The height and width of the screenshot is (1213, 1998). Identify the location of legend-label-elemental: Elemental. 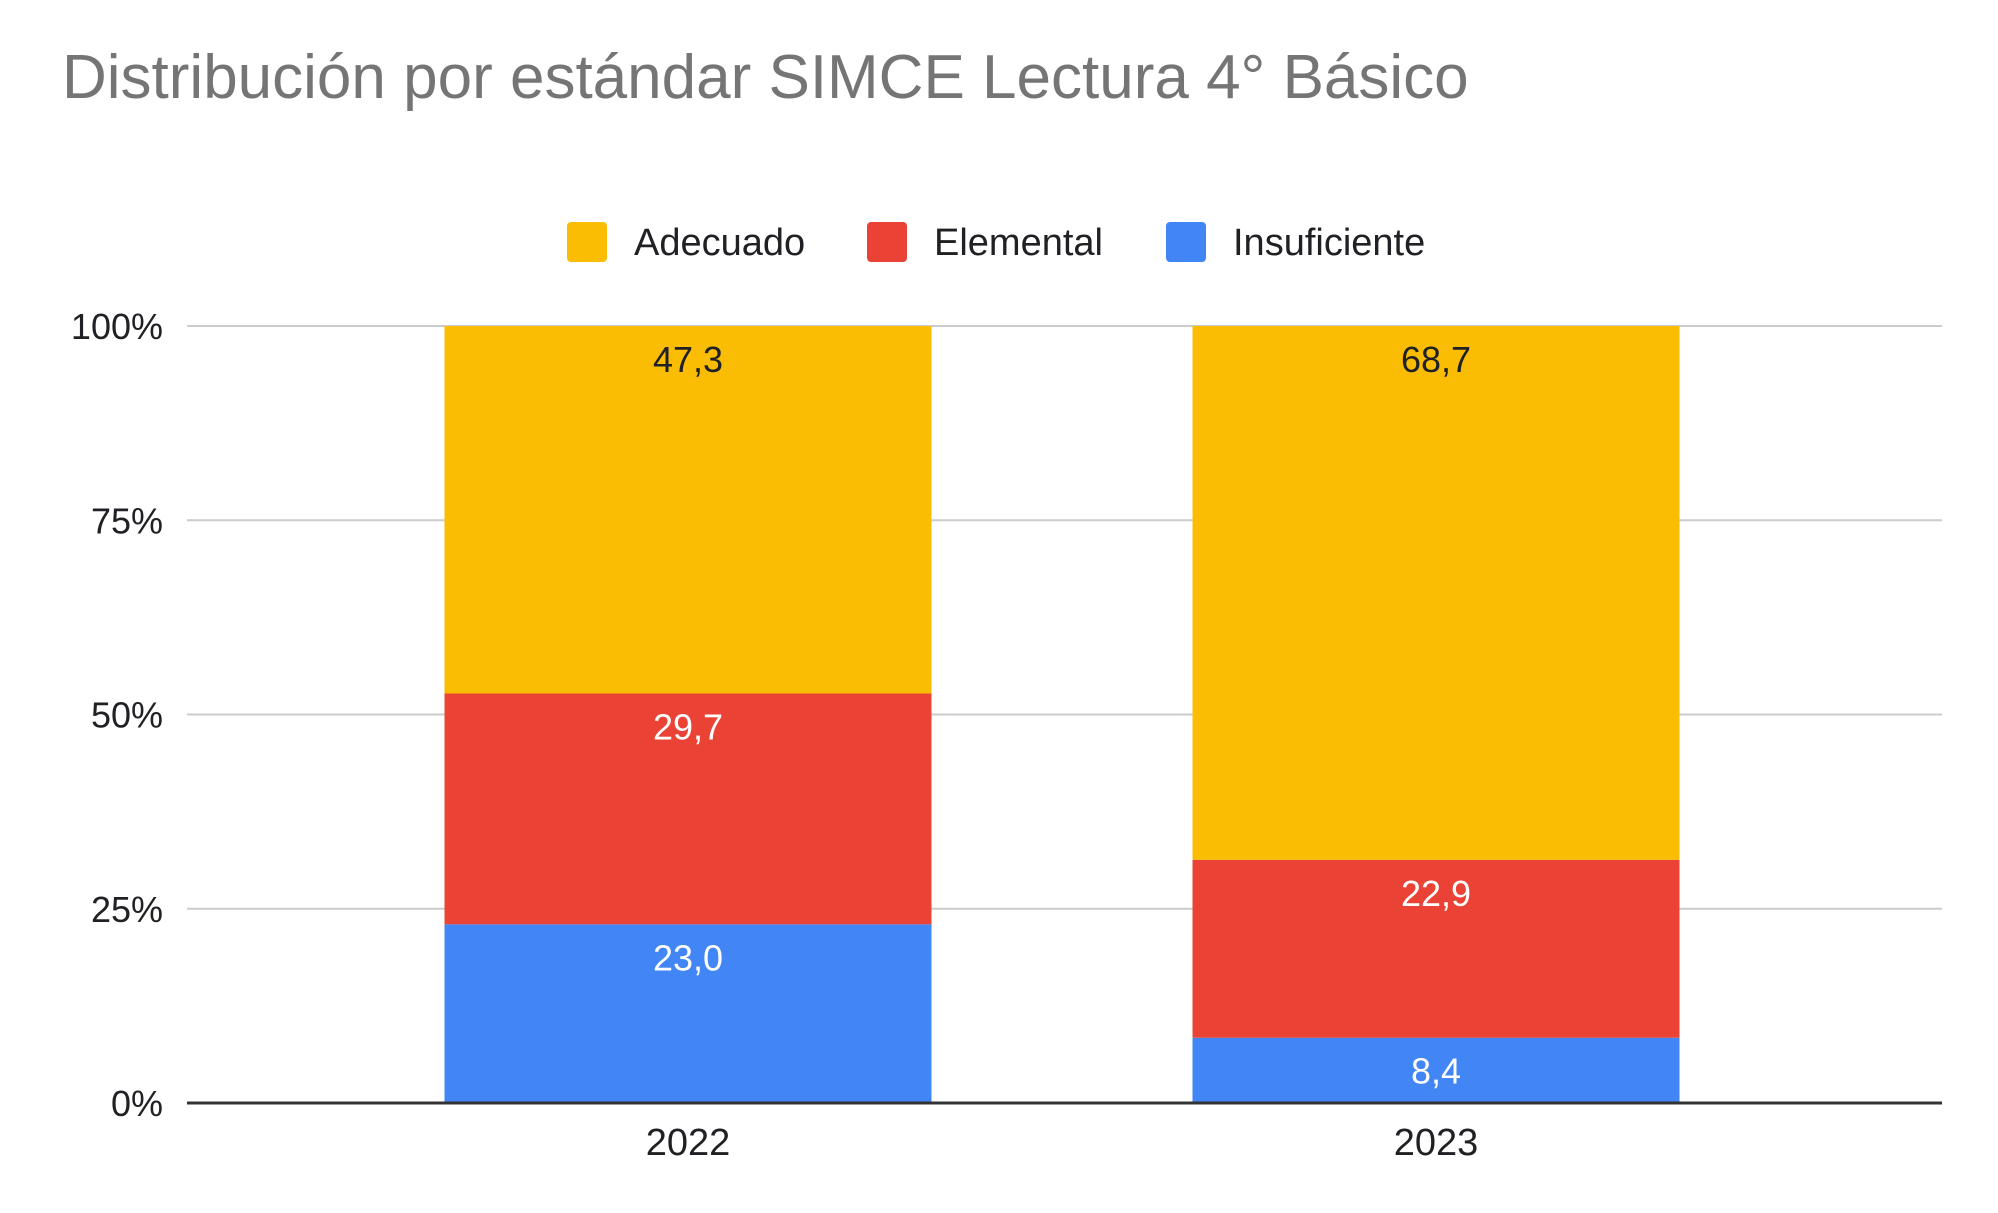
(1018, 243).